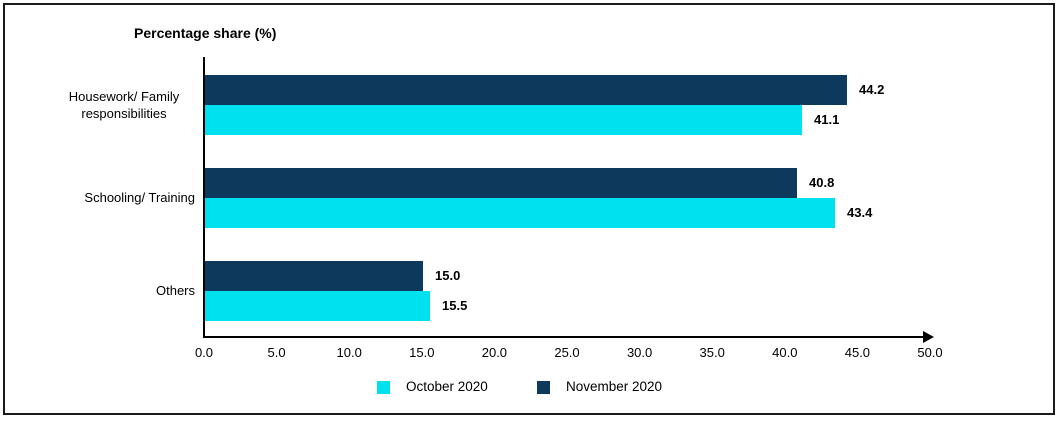 This screenshot has height=423, width=1061. What do you see at coordinates (543, 387) in the screenshot?
I see `legend-swatch-november-2020` at bounding box center [543, 387].